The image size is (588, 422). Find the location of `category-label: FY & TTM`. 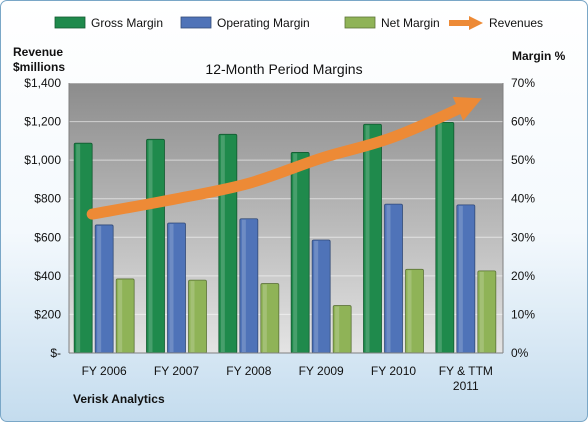

category-label: FY & TTM is located at coordinates (466, 371).